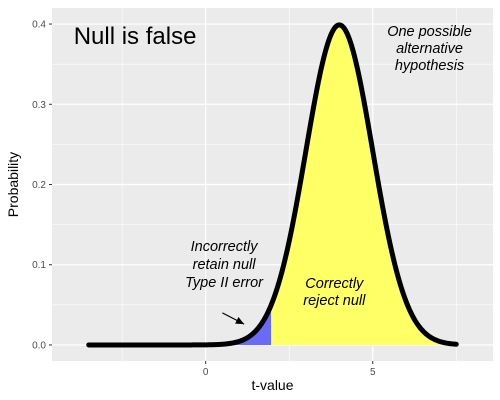 The image size is (500, 400). I want to click on annotation-line: hypothesis, so click(429, 66).